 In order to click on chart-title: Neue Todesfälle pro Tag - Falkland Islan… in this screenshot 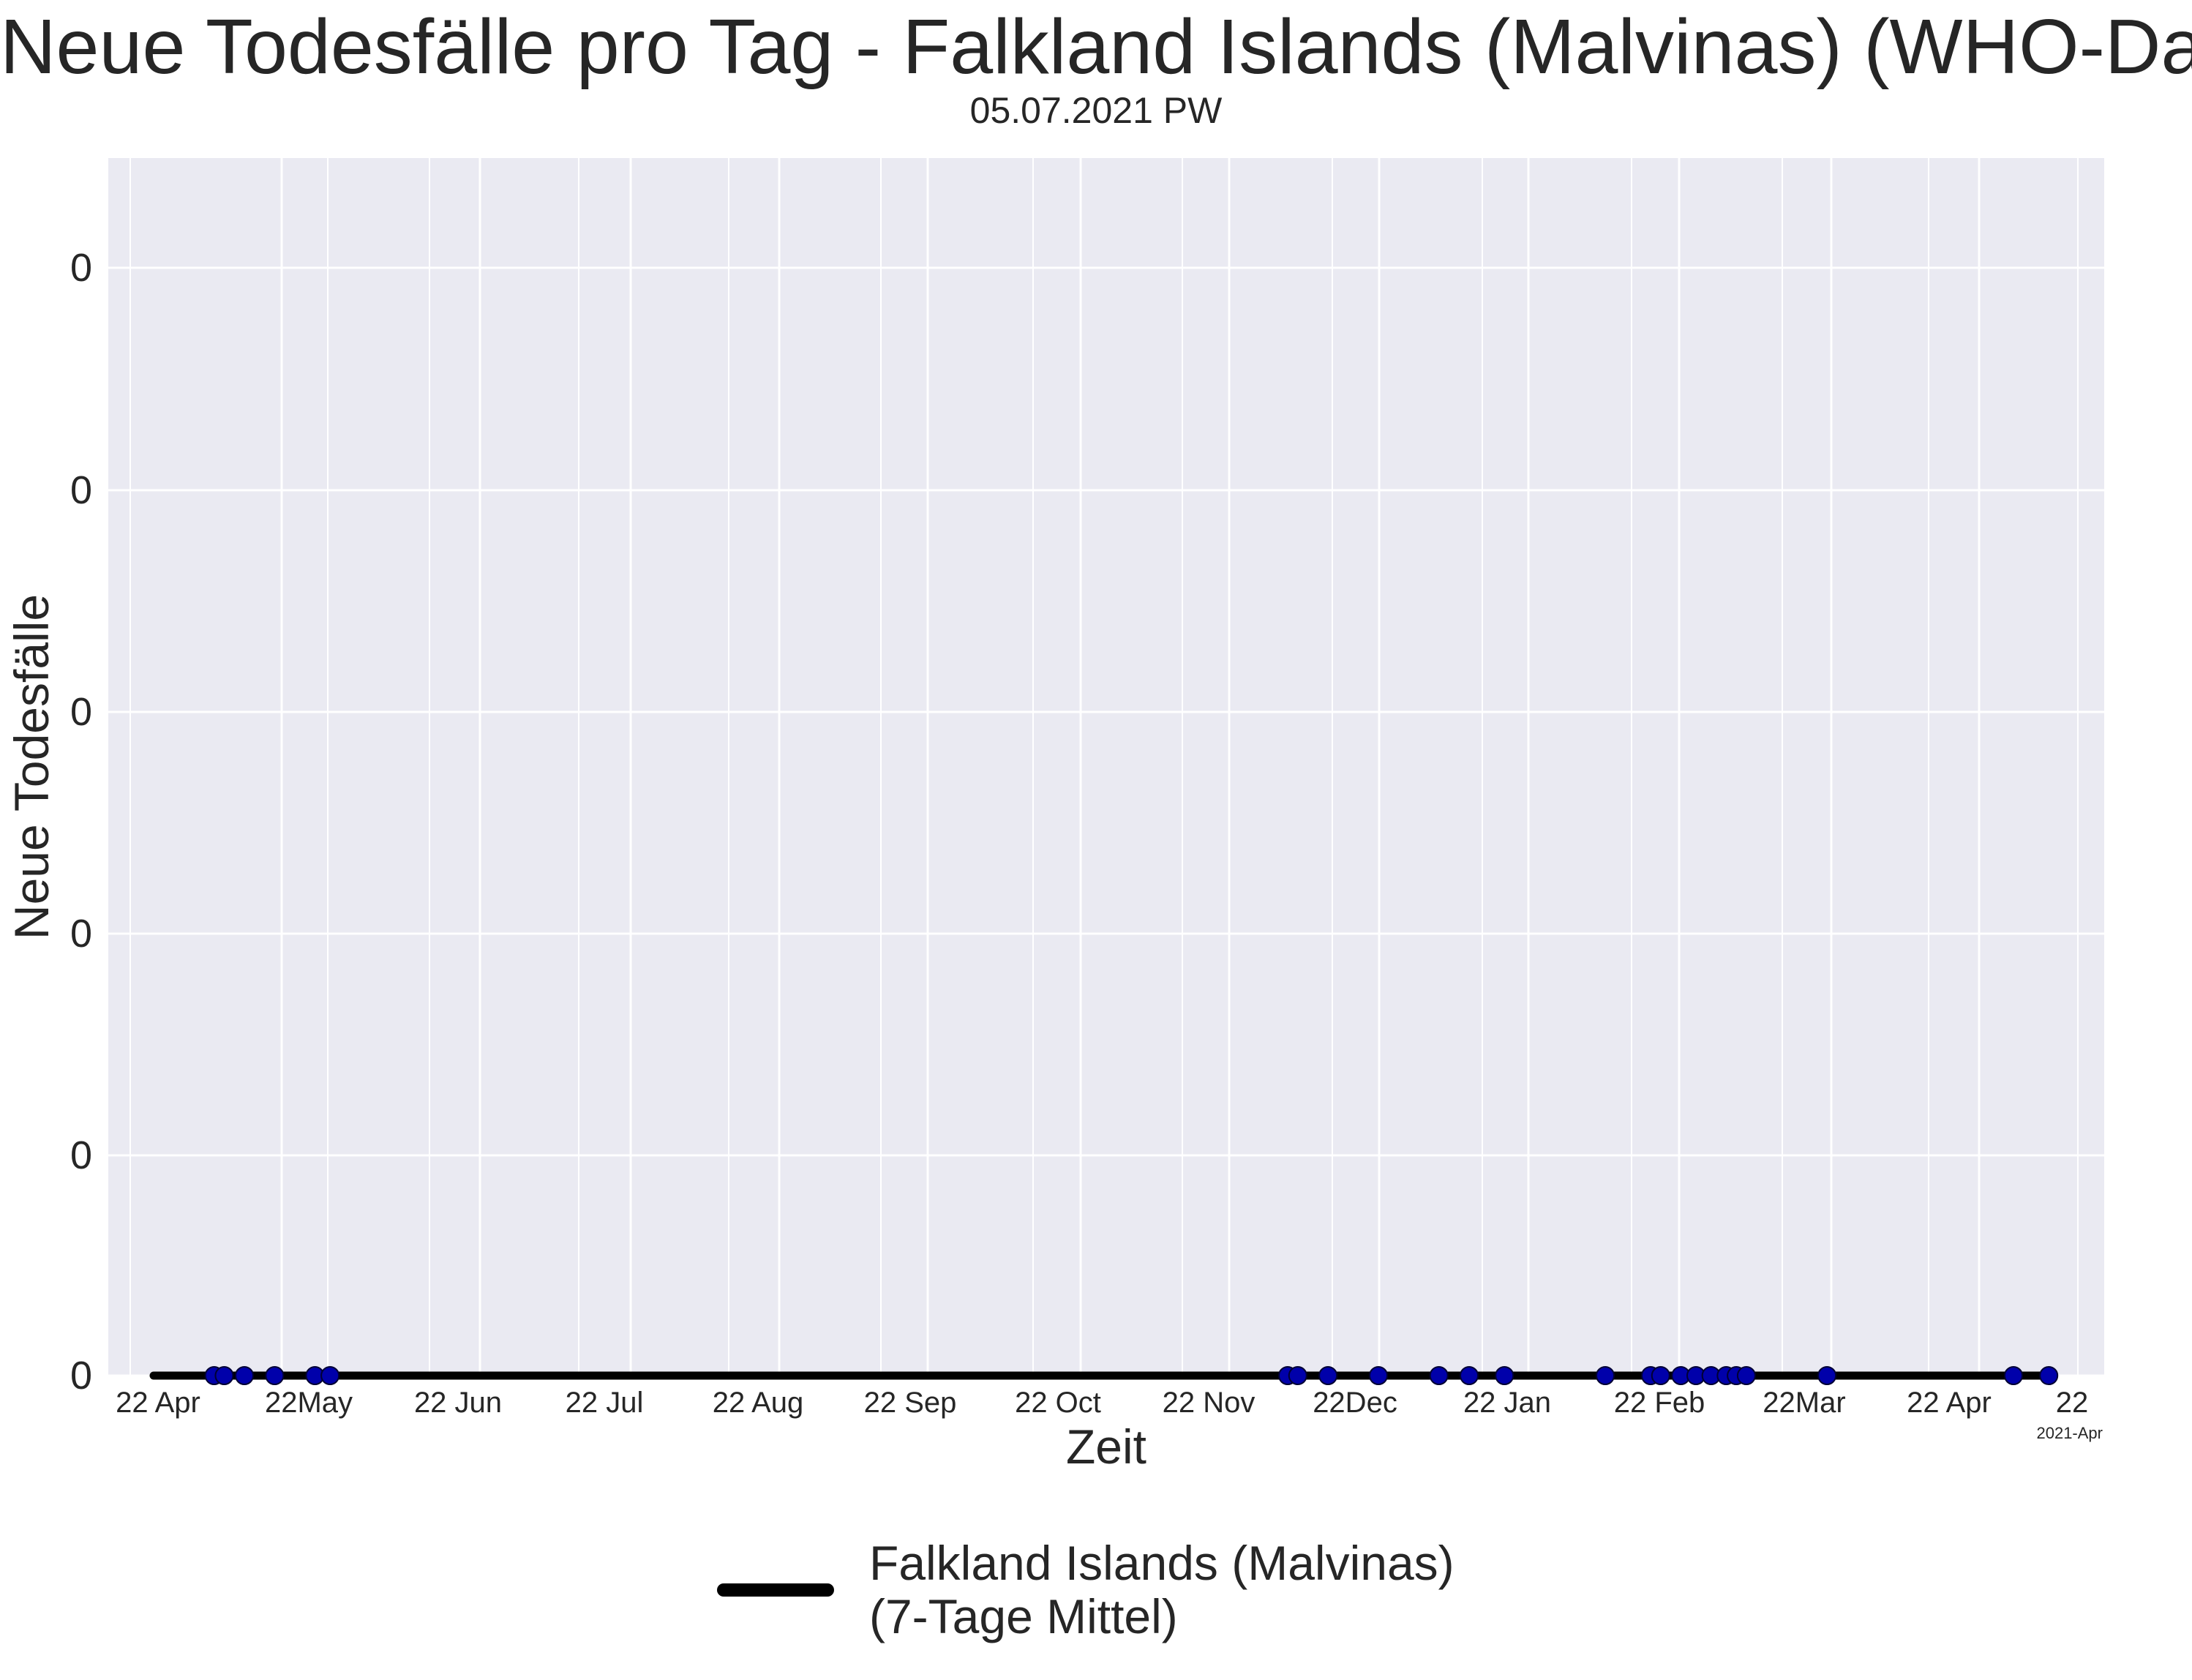, I will do `click(1096, 47)`.